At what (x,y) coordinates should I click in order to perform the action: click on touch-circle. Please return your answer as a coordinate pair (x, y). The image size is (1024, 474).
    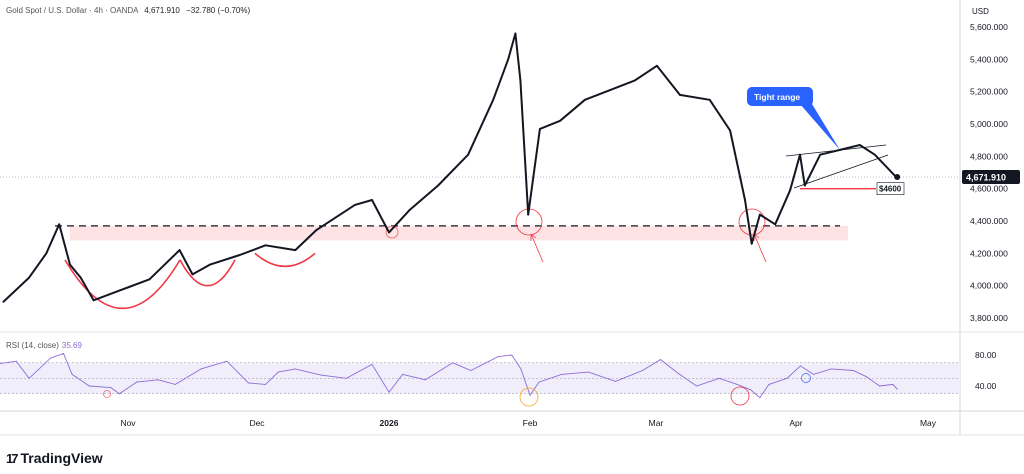
    Looking at the image, I should click on (392, 232).